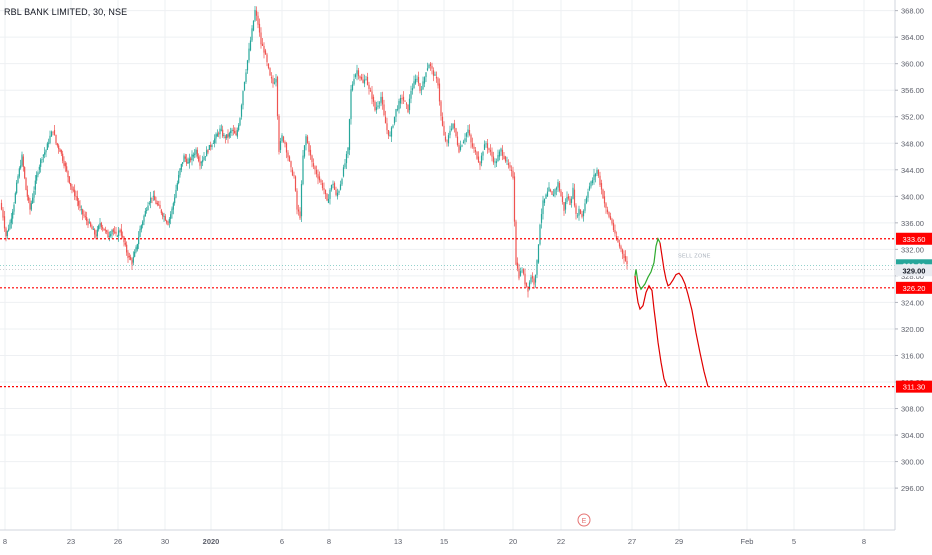 The image size is (932, 555). What do you see at coordinates (912, 11) in the screenshot?
I see `price-tick-label: 368.00` at bounding box center [912, 11].